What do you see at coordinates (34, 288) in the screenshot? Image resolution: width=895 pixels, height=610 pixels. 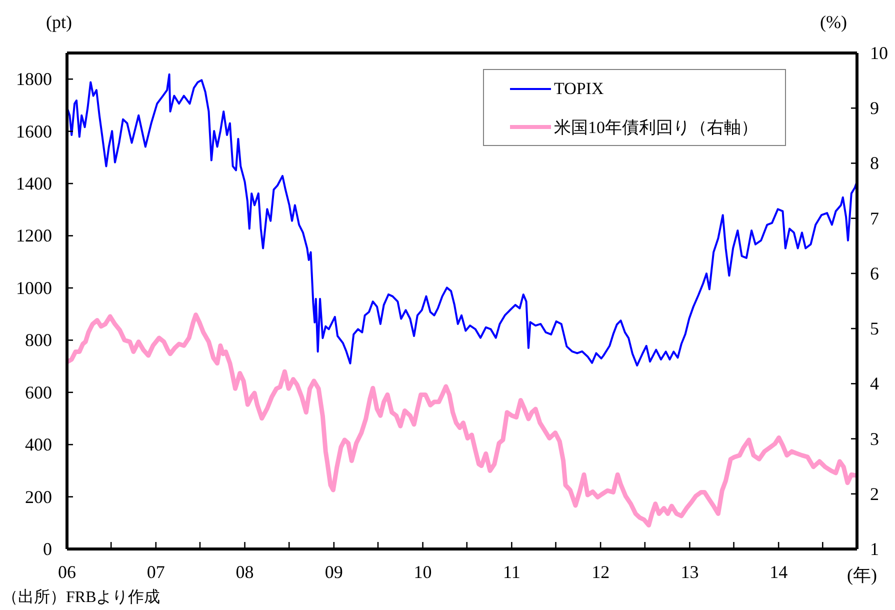 I see `y-tick-label: 1000` at bounding box center [34, 288].